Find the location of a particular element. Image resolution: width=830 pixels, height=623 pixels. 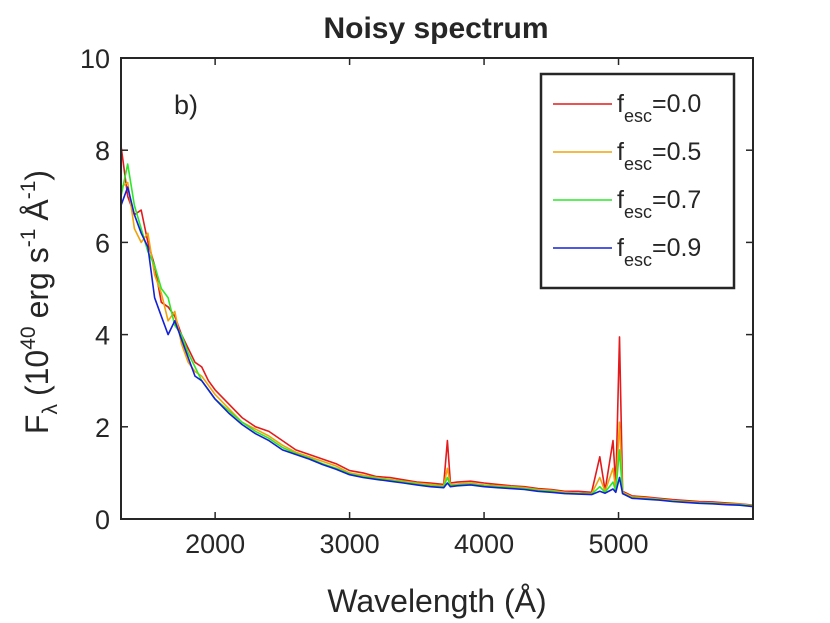

legend-entry-1: fesc=0.5 is located at coordinates (627, 156).